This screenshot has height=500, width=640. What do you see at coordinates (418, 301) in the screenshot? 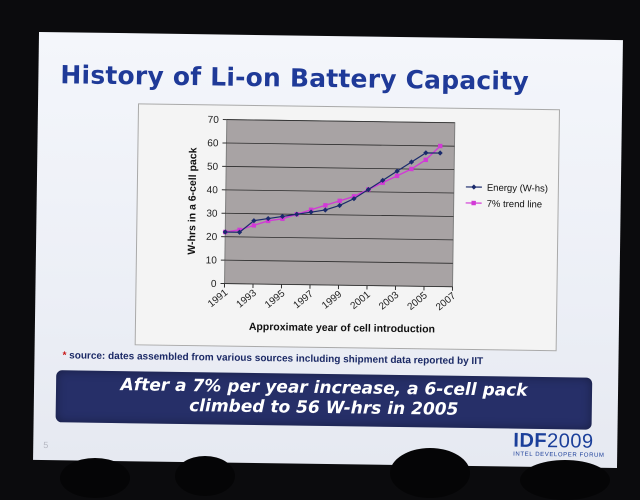
I see `x-tick-label: 2005` at bounding box center [418, 301].